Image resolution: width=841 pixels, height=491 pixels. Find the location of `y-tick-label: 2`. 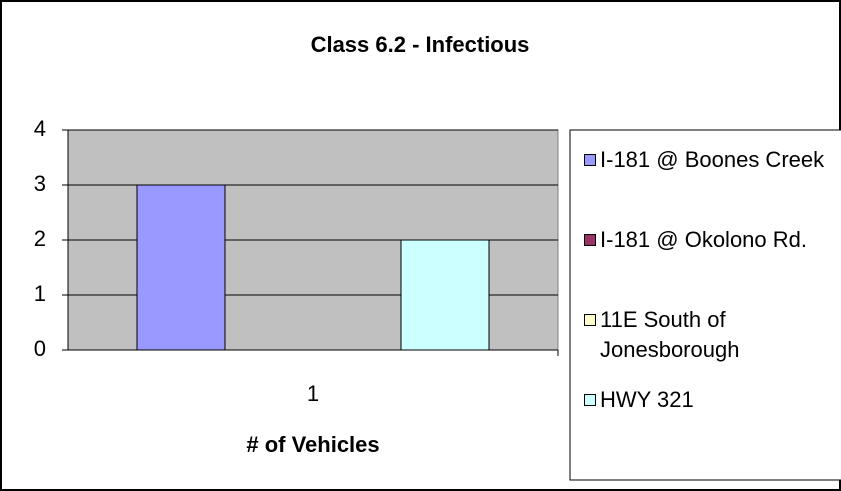

y-tick-label: 2 is located at coordinates (40, 238).